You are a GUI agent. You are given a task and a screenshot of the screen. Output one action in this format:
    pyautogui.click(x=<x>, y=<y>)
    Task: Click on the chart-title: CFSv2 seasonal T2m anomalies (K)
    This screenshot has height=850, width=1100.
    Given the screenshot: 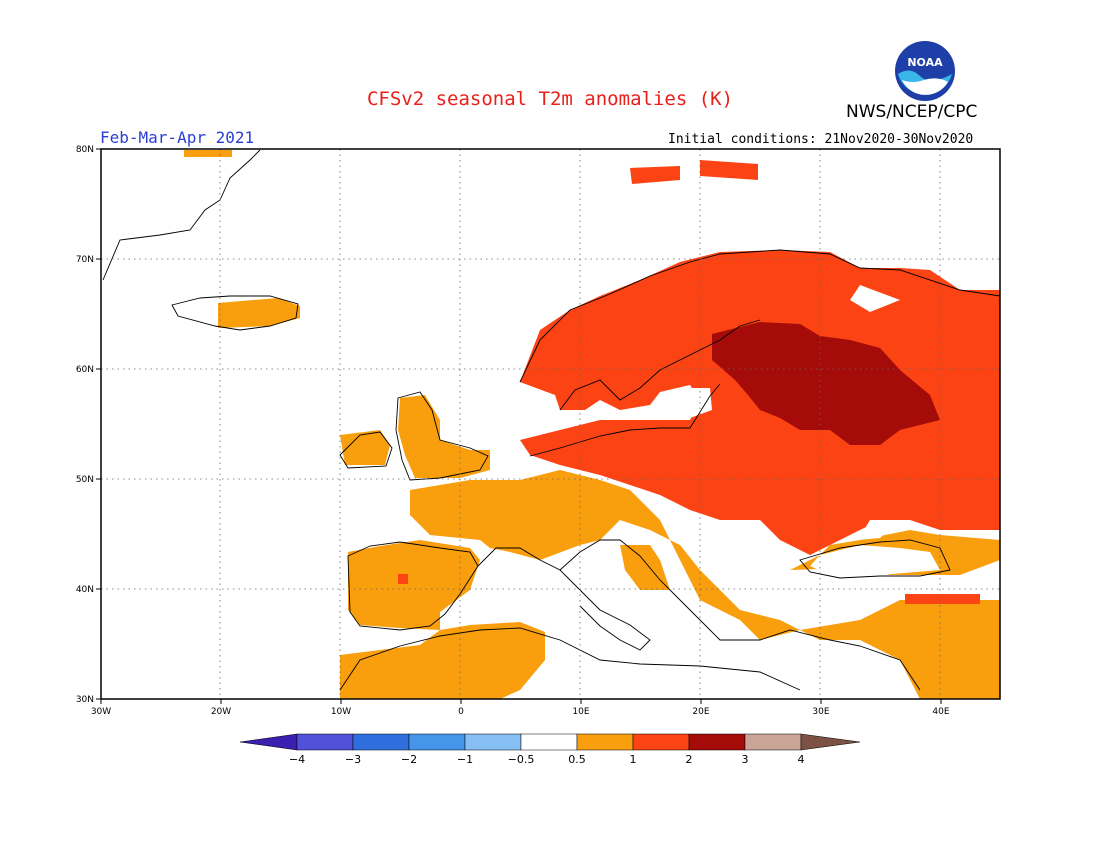 What is the action you would take?
    pyautogui.click(x=550, y=99)
    